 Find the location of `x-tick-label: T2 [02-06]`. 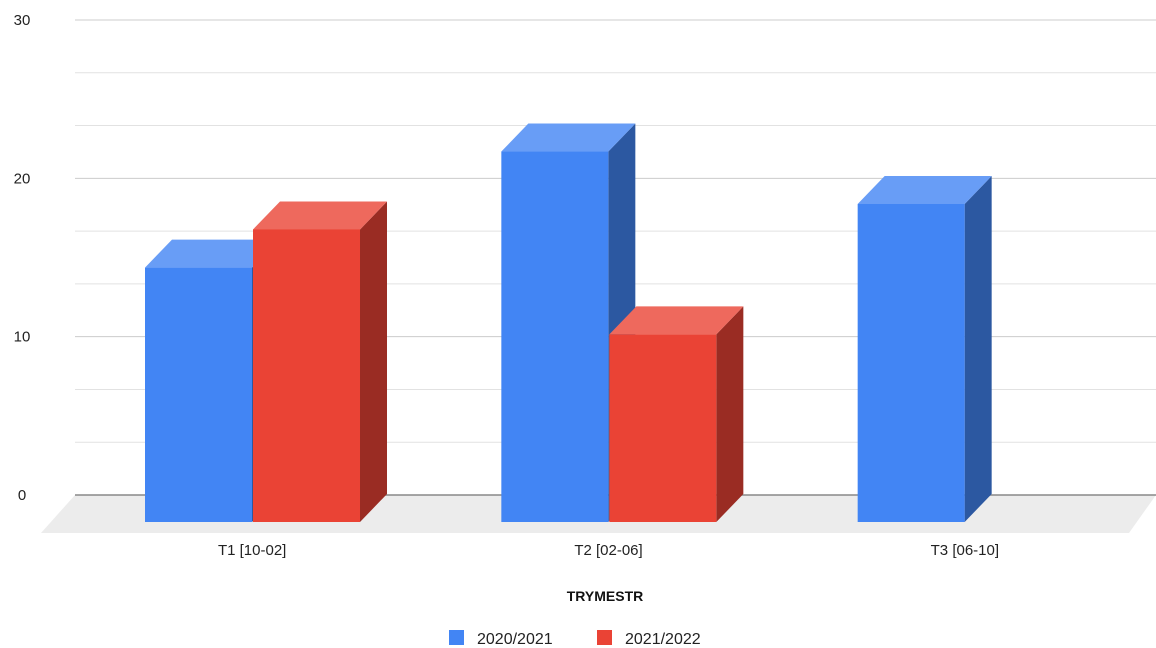

x-tick-label: T2 [02-06] is located at coordinates (608, 550).